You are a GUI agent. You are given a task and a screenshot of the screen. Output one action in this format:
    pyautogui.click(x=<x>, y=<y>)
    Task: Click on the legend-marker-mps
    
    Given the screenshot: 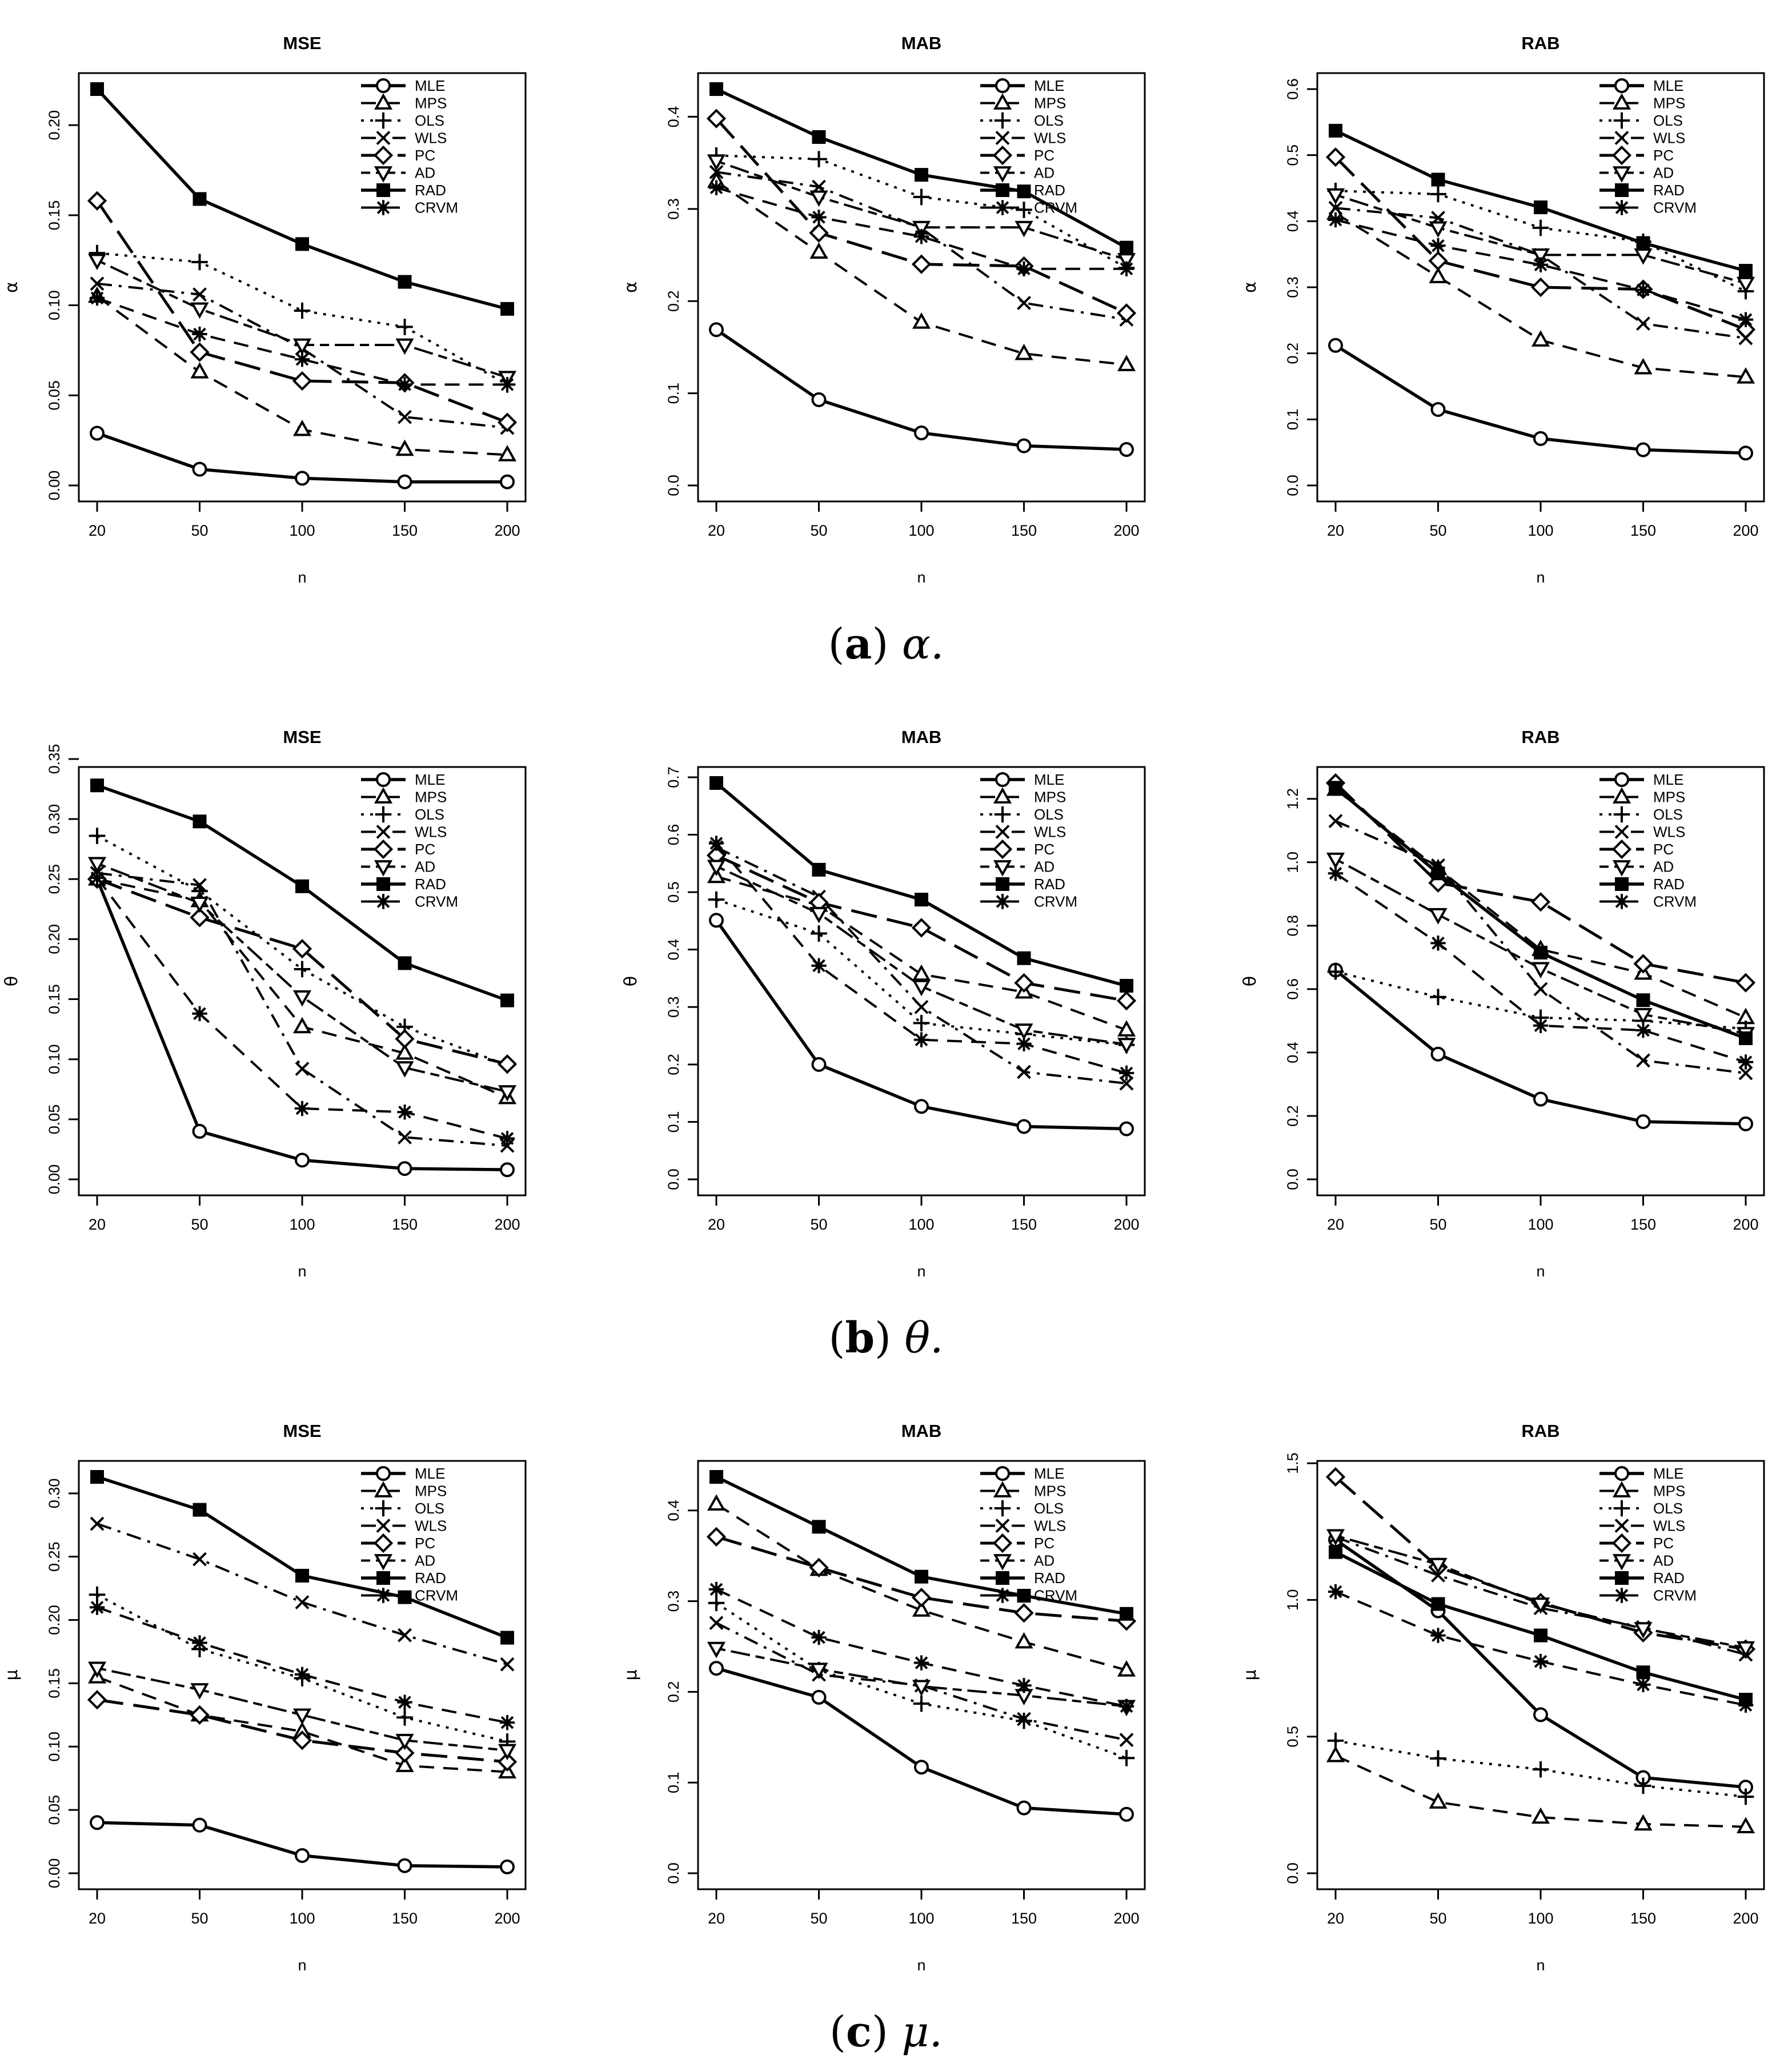 What is the action you would take?
    pyautogui.click(x=1622, y=101)
    